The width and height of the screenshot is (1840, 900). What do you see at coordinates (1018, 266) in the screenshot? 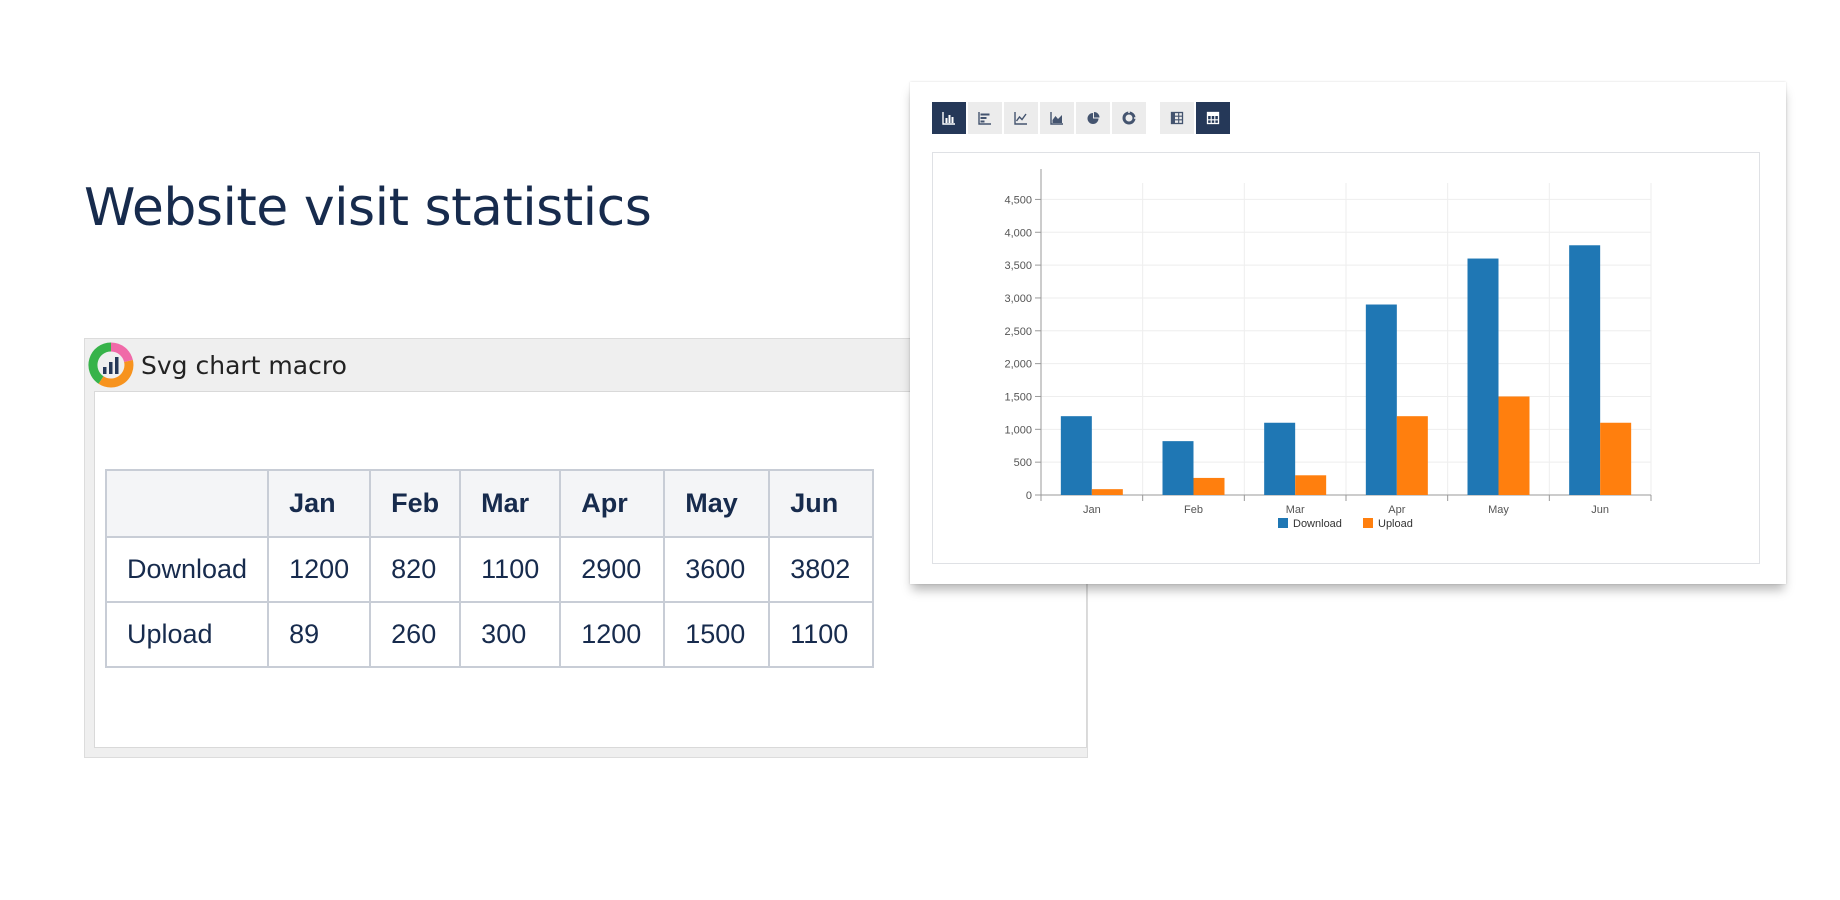
I see `y-tick-label: 3,500` at bounding box center [1018, 266].